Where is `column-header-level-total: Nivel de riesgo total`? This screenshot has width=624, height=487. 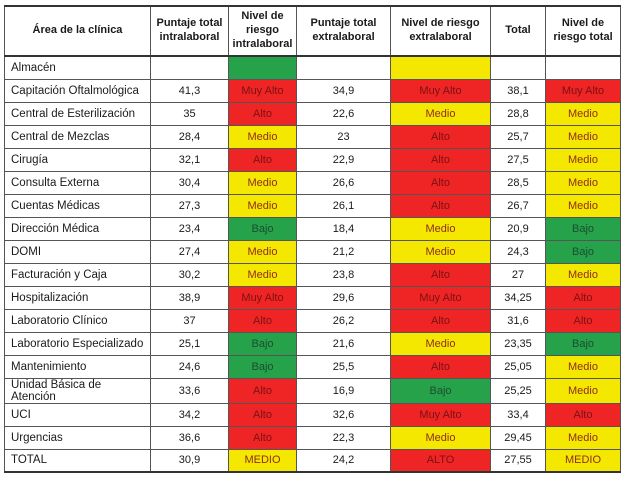
column-header-level-total: Nivel de riesgo total is located at coordinates (583, 31).